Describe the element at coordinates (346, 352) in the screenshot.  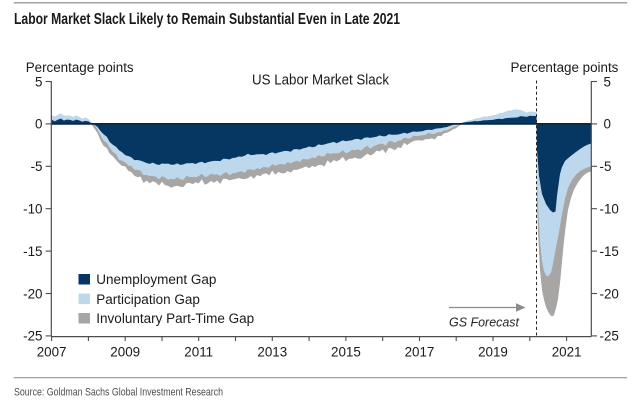
I see `svg-text: 2015` at that location.